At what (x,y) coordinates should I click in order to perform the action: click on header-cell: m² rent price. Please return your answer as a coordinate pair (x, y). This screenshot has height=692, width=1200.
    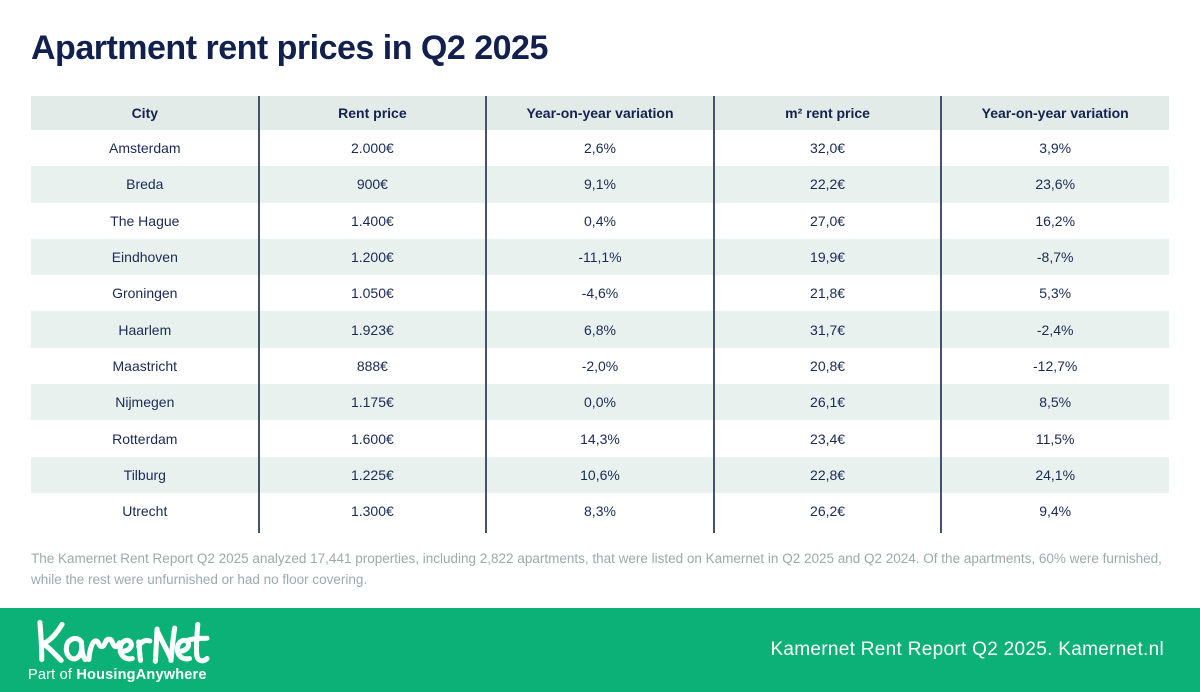
    Looking at the image, I should click on (827, 113).